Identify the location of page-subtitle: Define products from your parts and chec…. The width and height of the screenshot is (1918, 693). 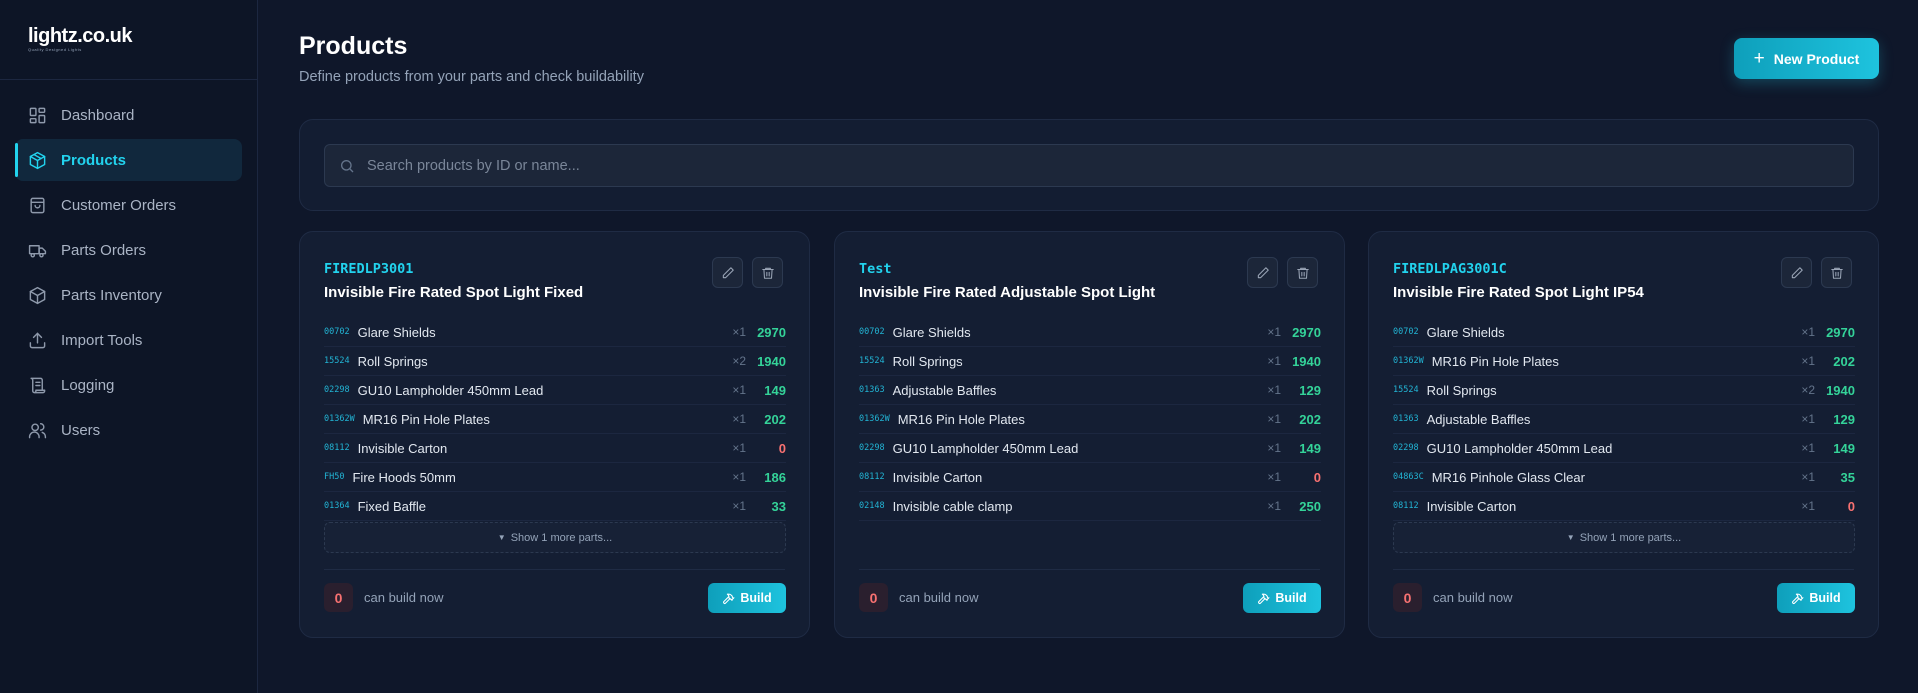
(471, 77).